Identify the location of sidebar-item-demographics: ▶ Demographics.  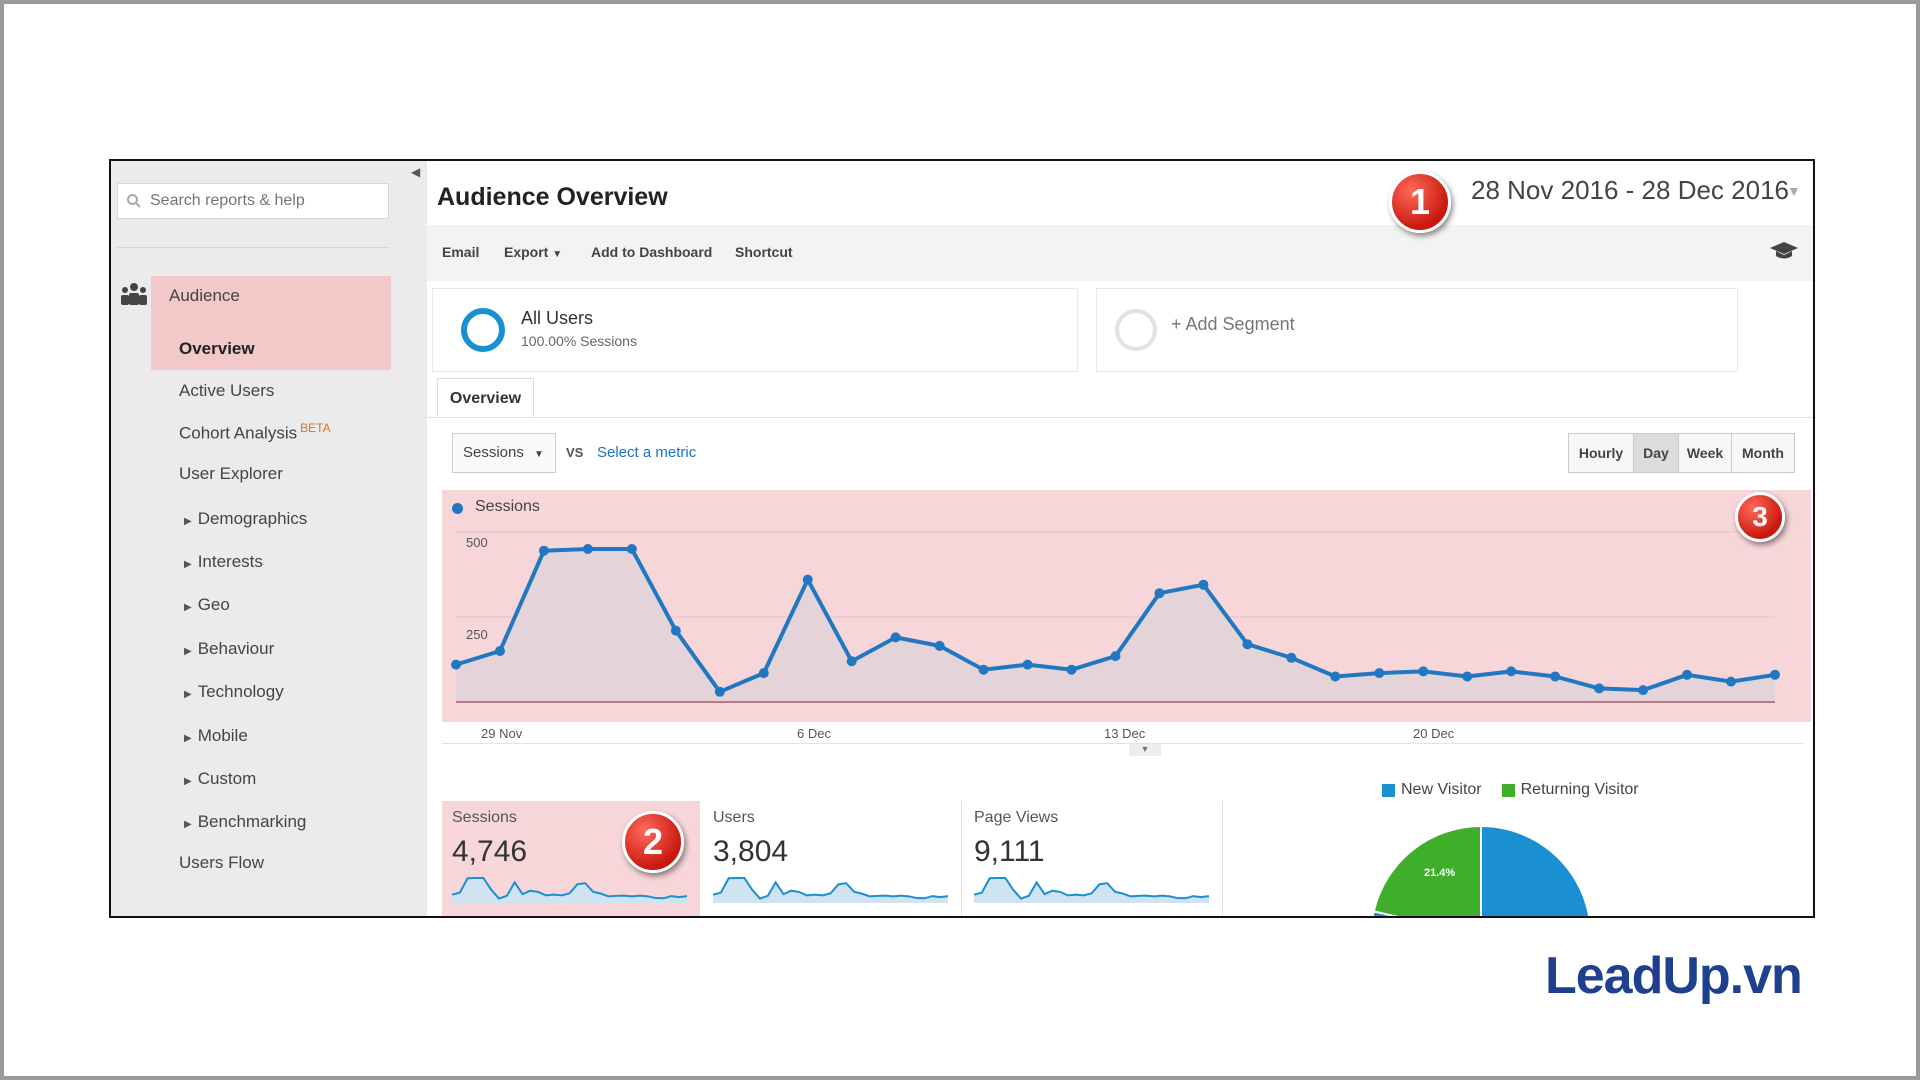
(245, 519).